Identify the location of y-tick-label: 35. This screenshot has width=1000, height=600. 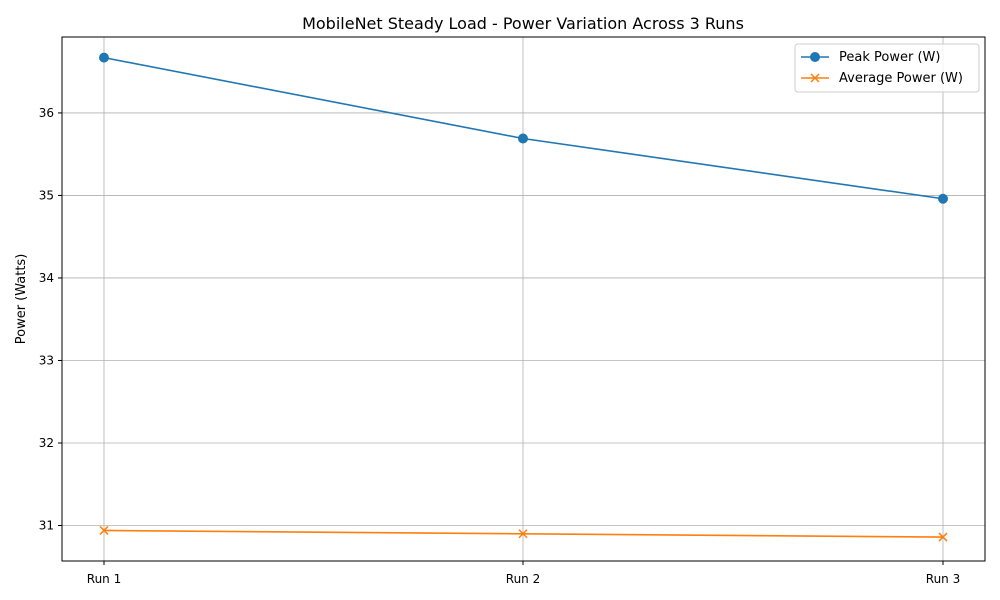
(46, 195).